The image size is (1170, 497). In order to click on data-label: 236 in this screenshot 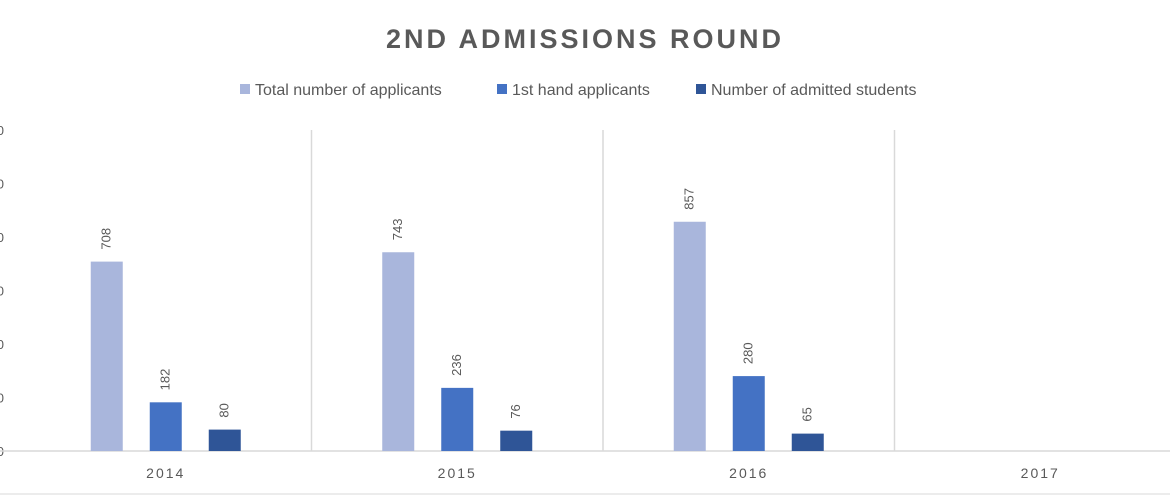, I will do `click(456, 365)`.